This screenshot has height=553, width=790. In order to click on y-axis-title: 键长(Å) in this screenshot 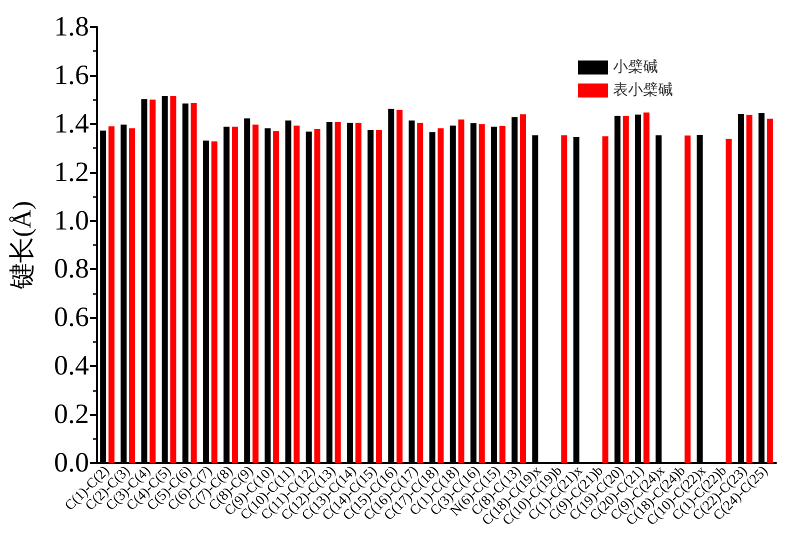, I will do `click(22, 245)`.